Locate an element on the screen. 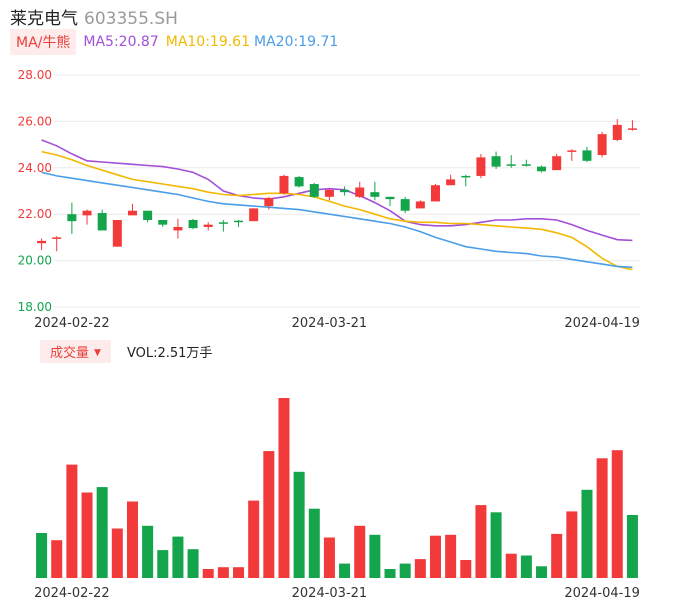 The image size is (686, 606). stock-name: 莱克电气 is located at coordinates (44, 19).